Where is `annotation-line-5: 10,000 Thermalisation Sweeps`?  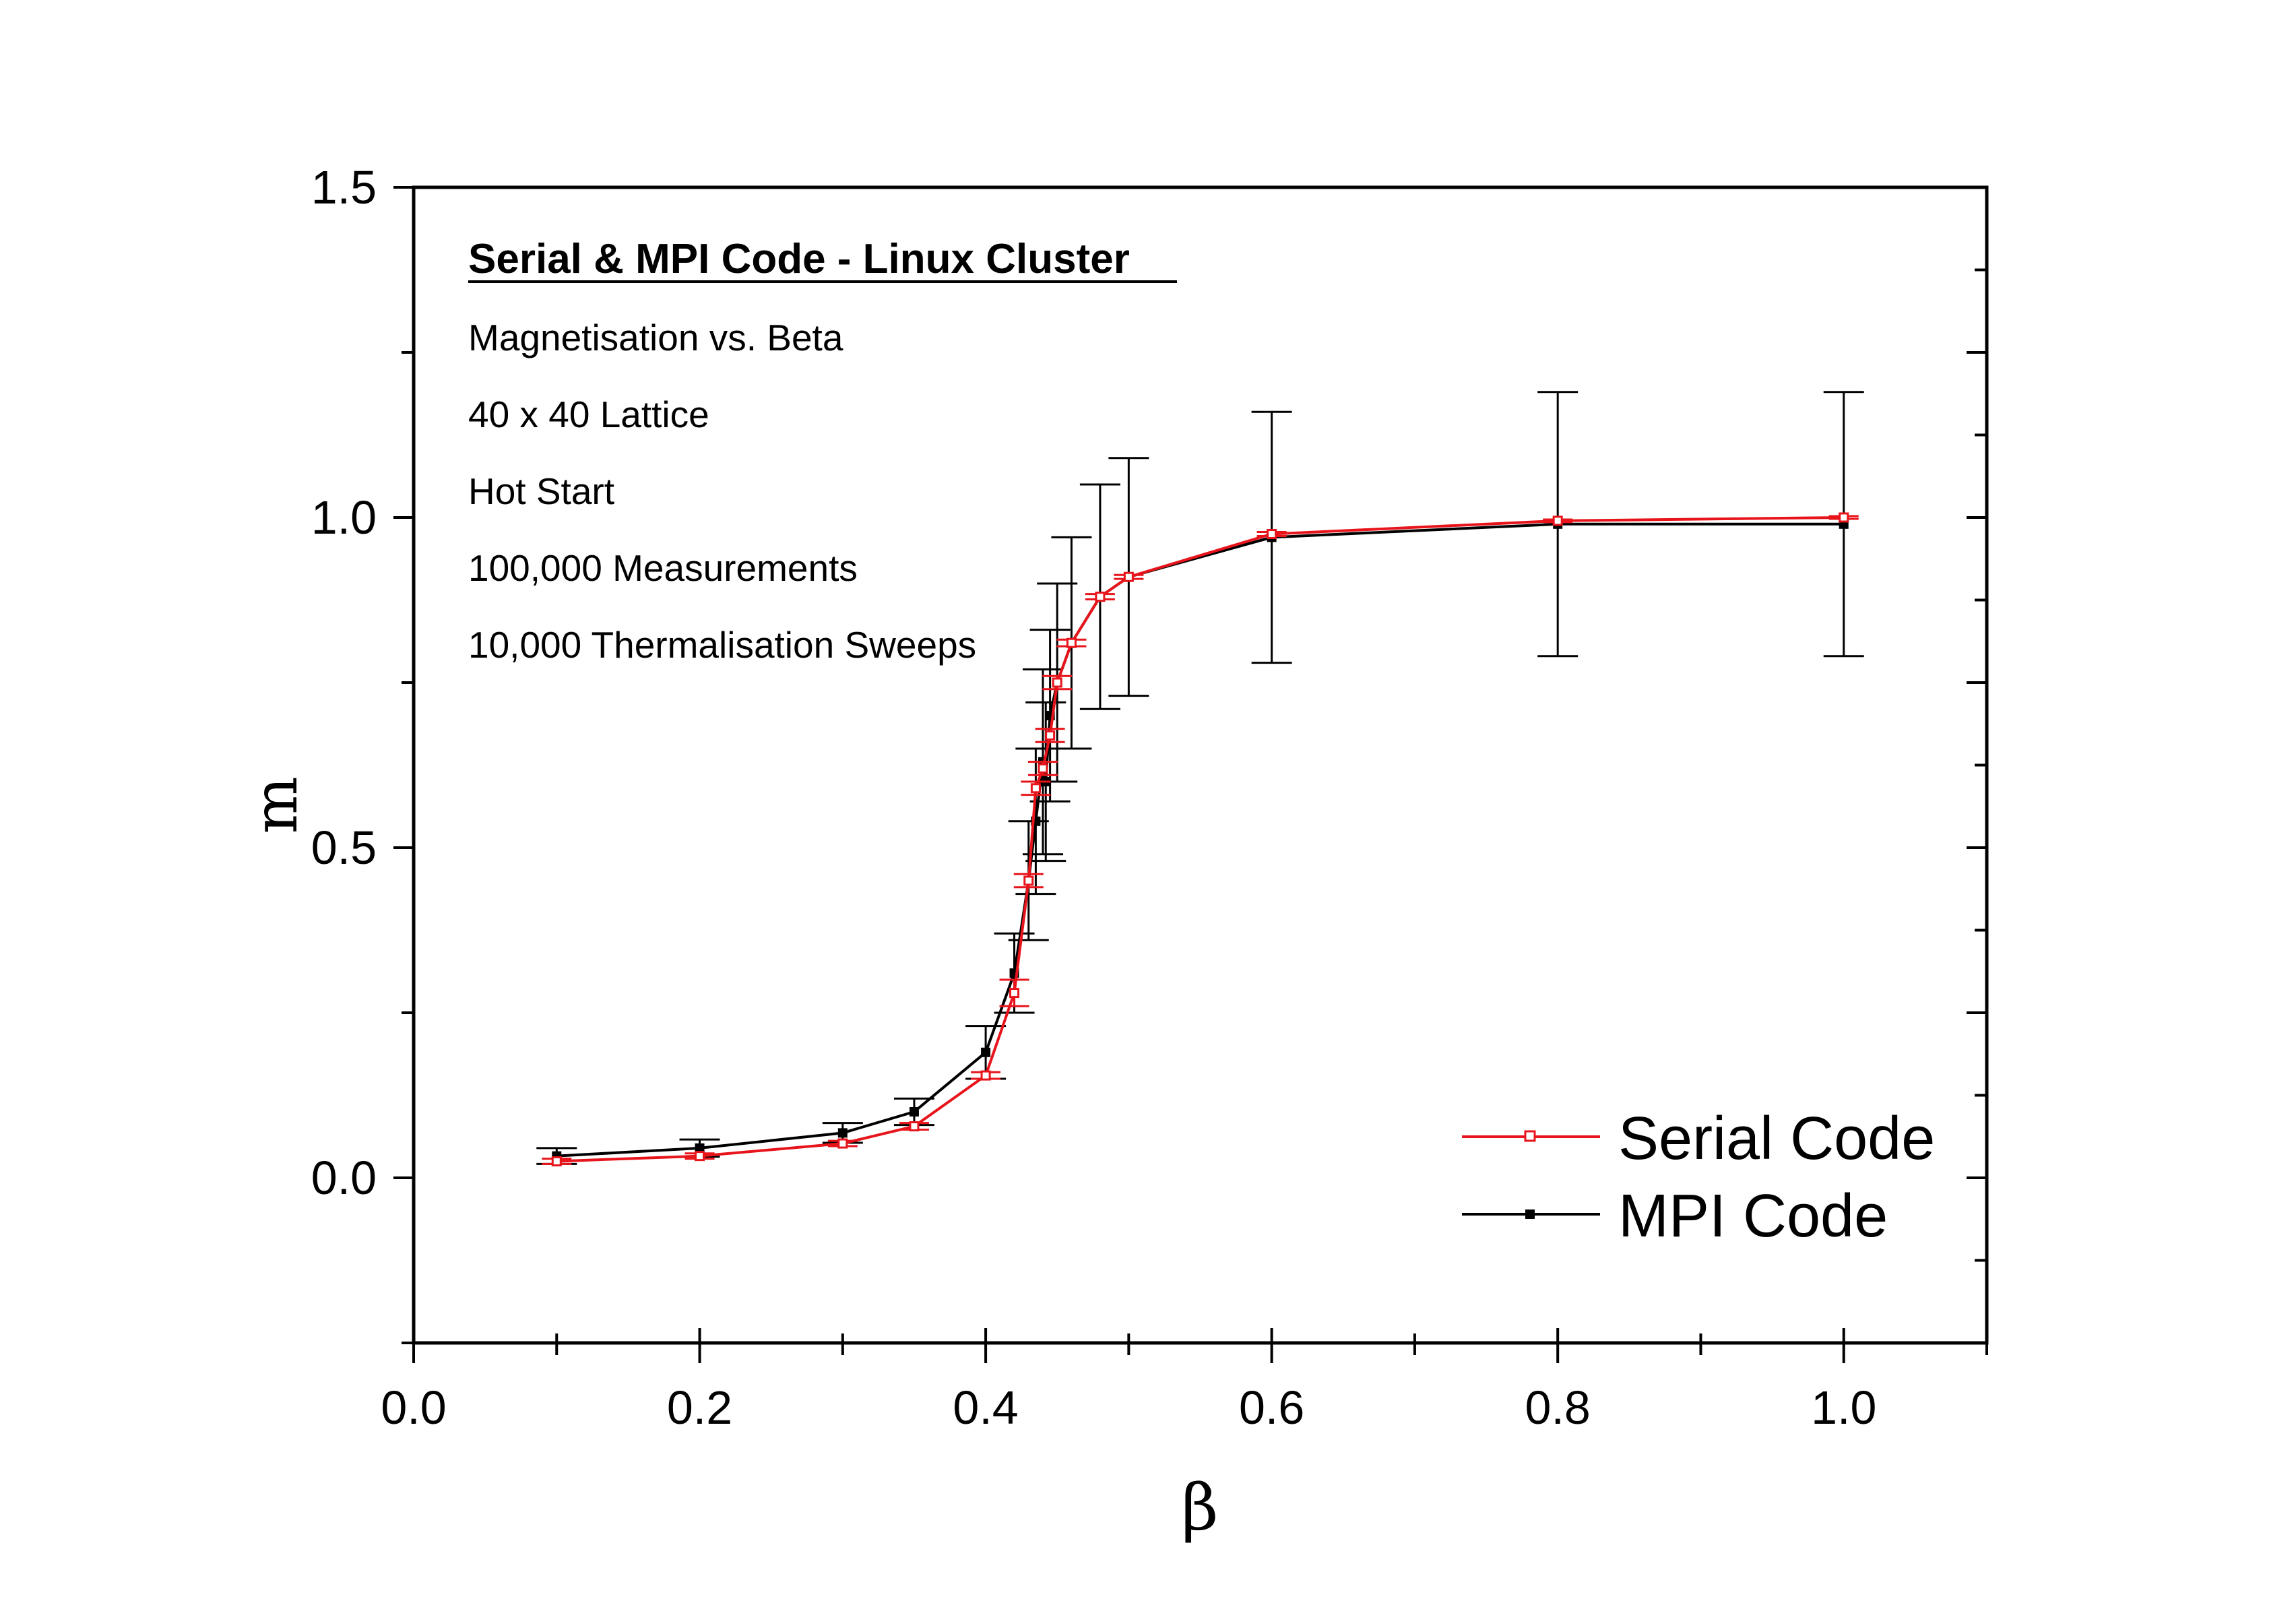
annotation-line-5: 10,000 Thermalisation Sweeps is located at coordinates (722, 645).